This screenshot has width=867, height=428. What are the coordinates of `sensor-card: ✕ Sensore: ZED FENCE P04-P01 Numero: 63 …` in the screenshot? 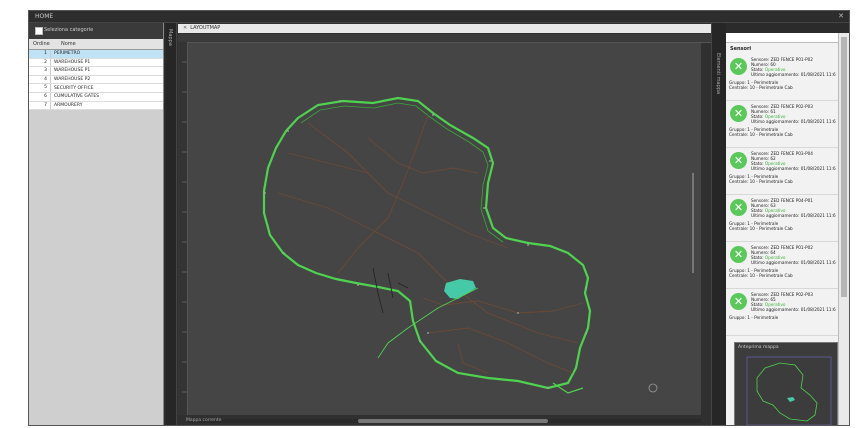 It's located at (782, 218).